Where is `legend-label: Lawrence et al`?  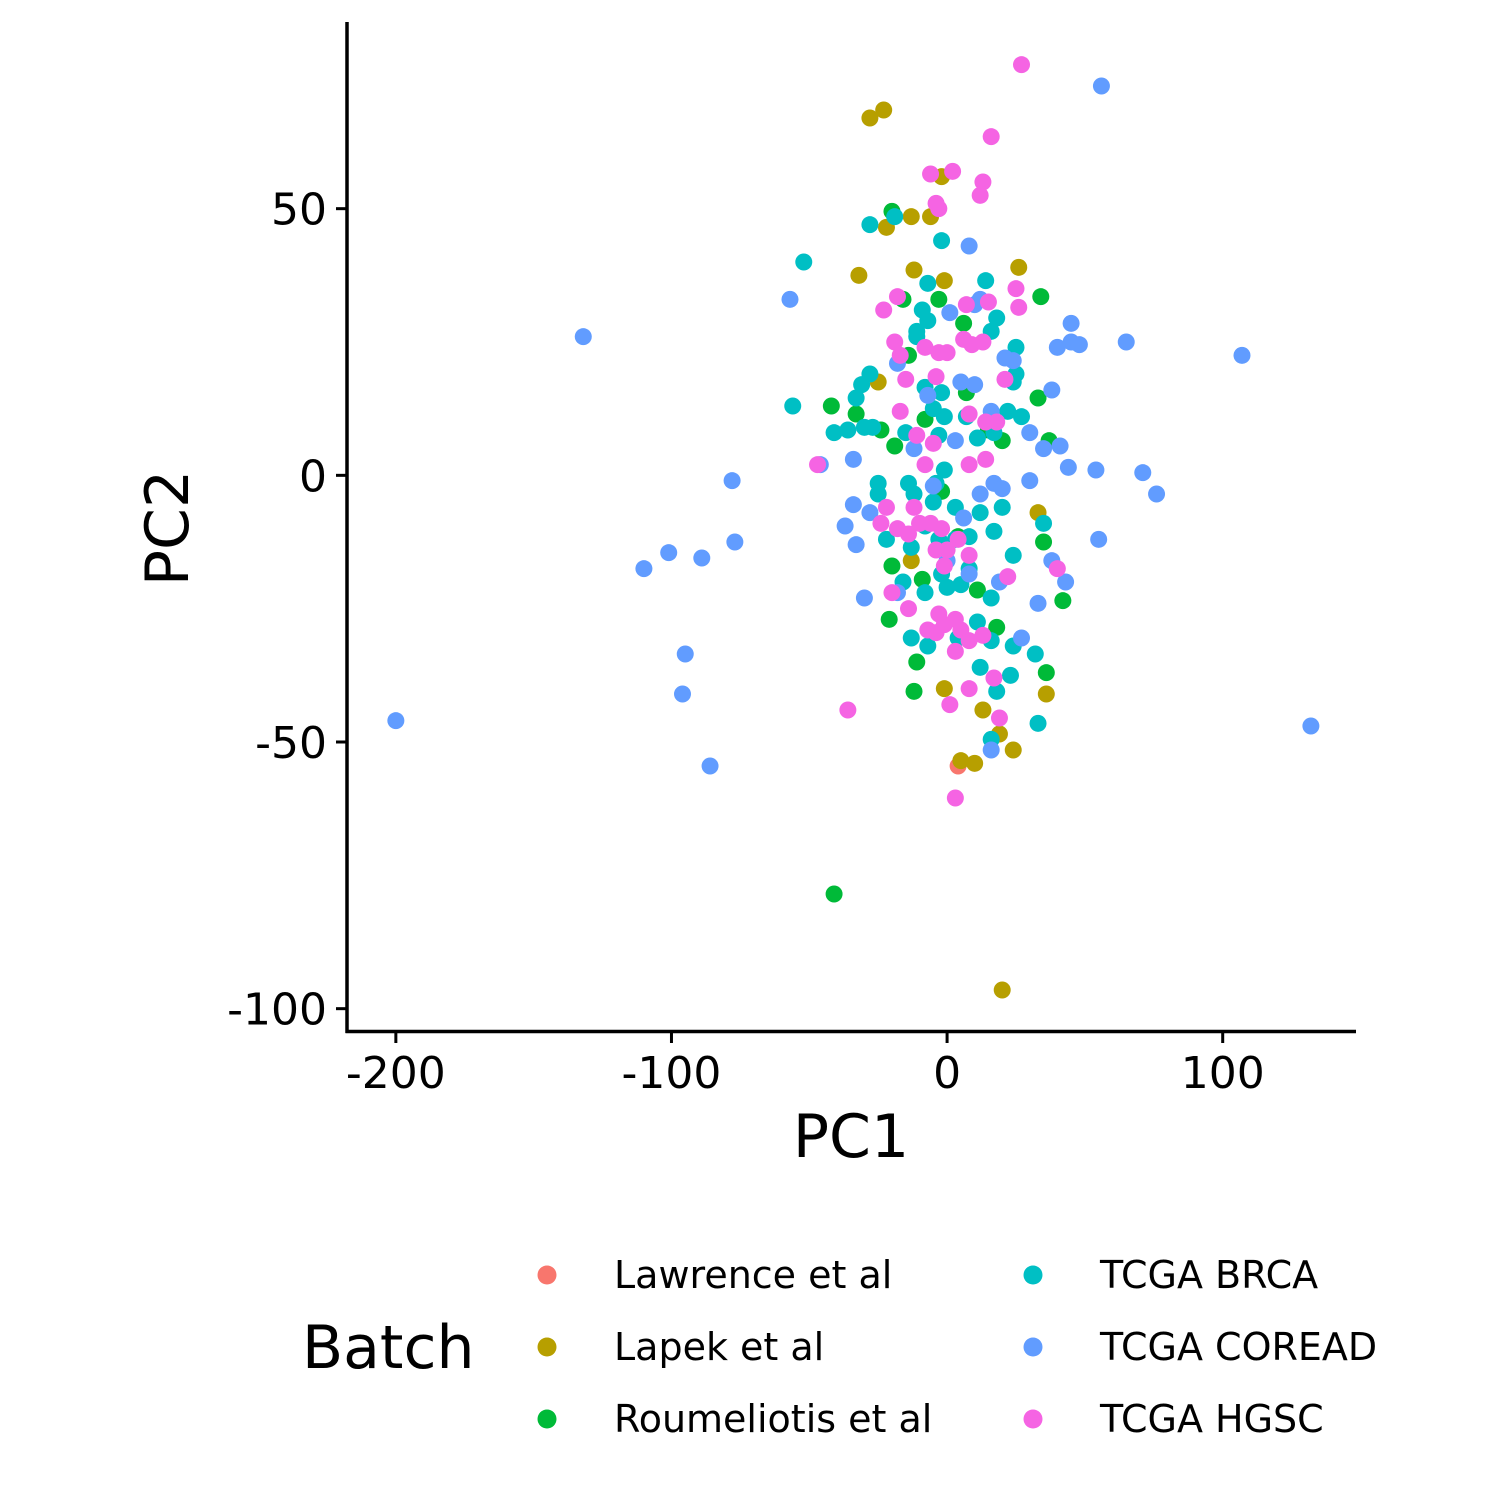 legend-label: Lawrence et al is located at coordinates (753, 1275).